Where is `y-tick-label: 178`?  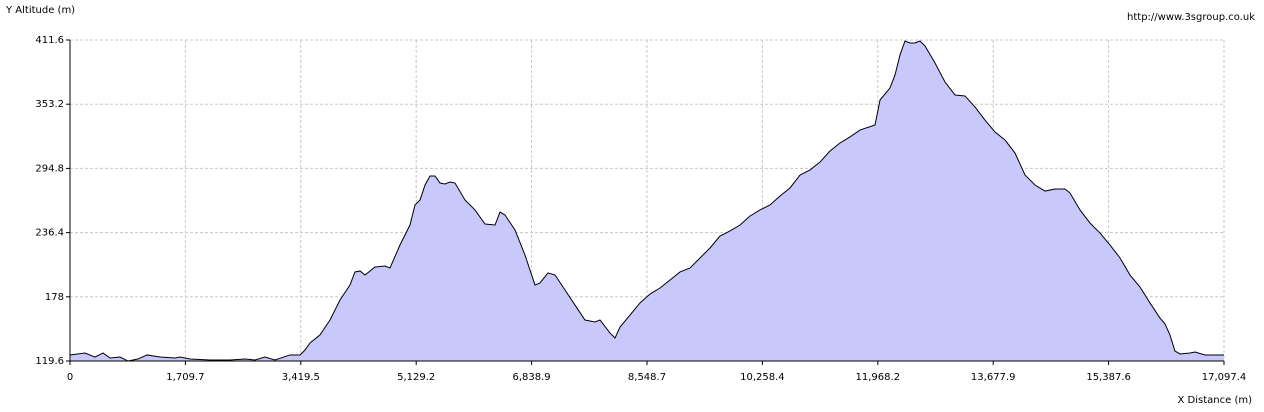 y-tick-label: 178 is located at coordinates (54, 297).